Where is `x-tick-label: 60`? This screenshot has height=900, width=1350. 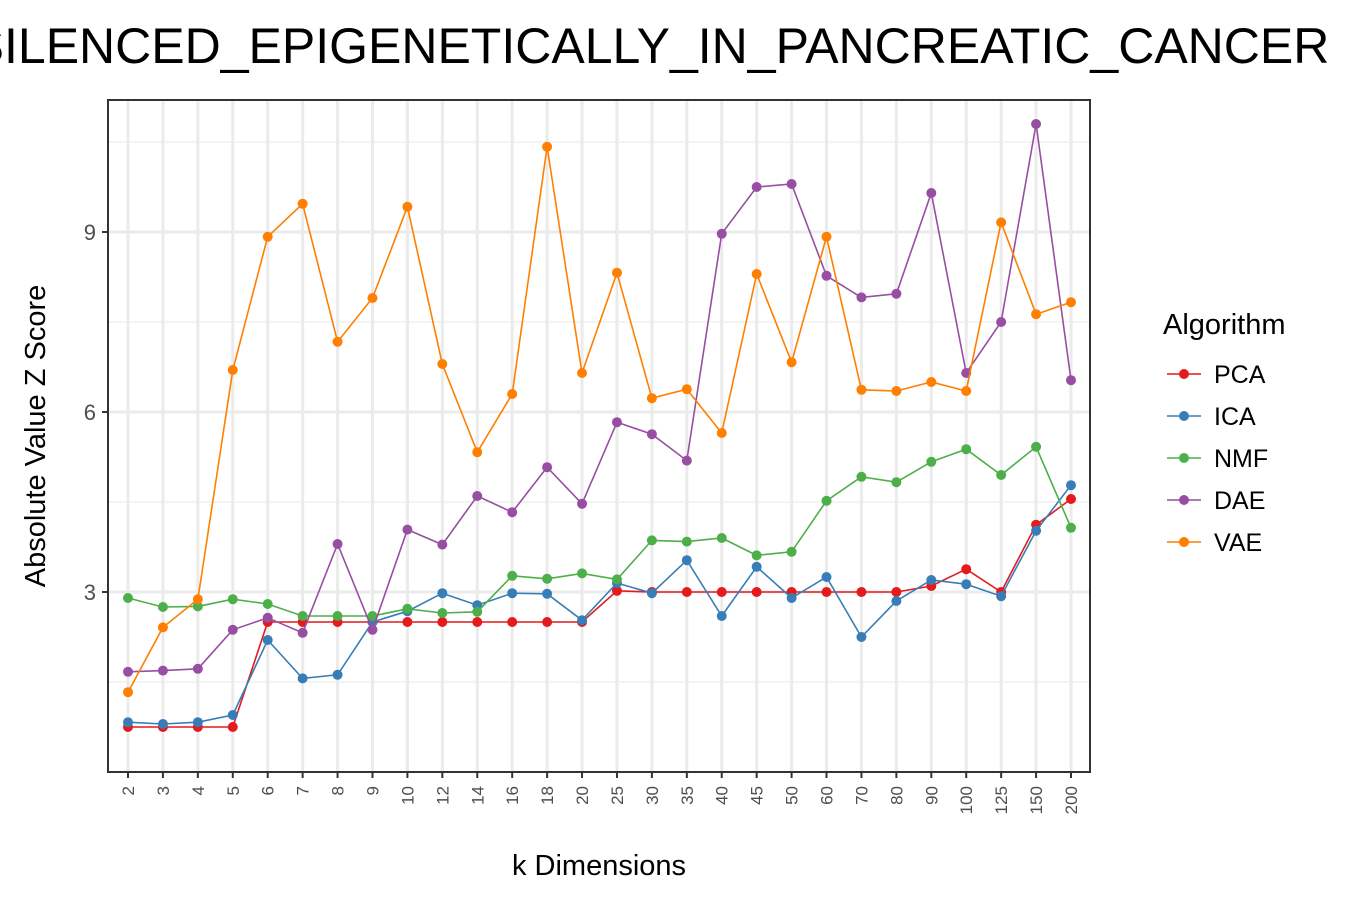
x-tick-label: 60 is located at coordinates (827, 795).